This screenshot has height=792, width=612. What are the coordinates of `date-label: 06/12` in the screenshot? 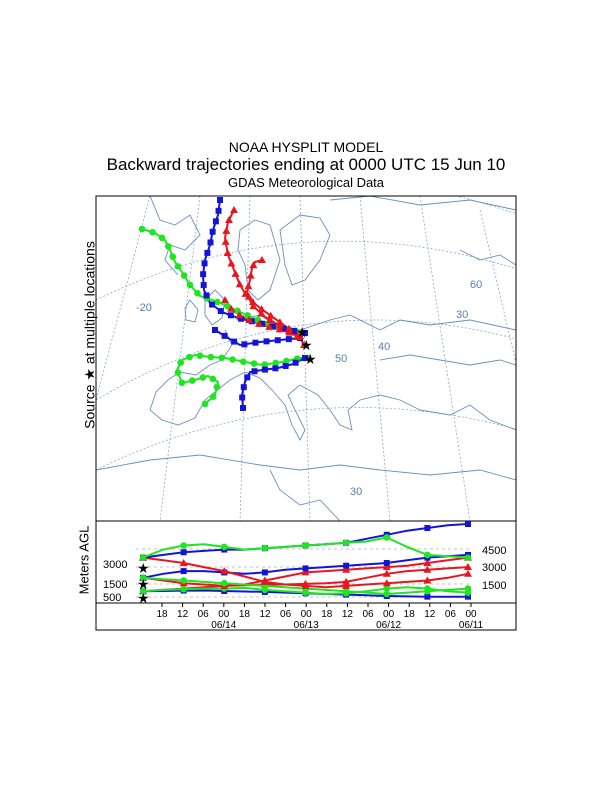 It's located at (388, 625).